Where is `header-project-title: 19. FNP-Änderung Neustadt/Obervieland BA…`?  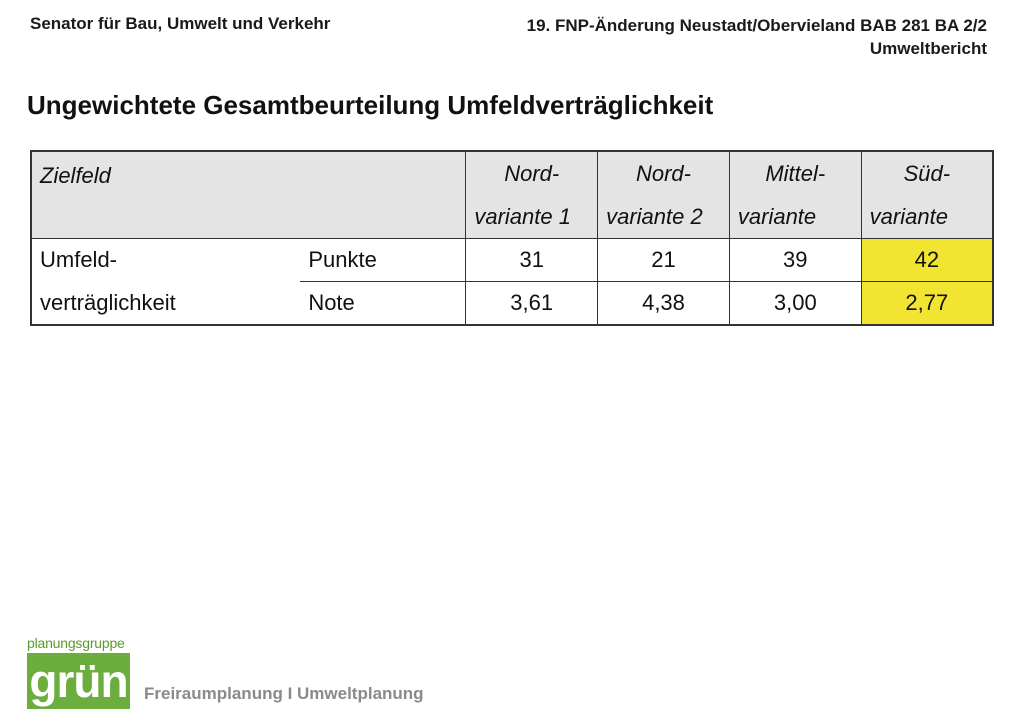
header-project-title: 19. FNP-Änderung Neustadt/Obervieland BA… is located at coordinates (756, 25).